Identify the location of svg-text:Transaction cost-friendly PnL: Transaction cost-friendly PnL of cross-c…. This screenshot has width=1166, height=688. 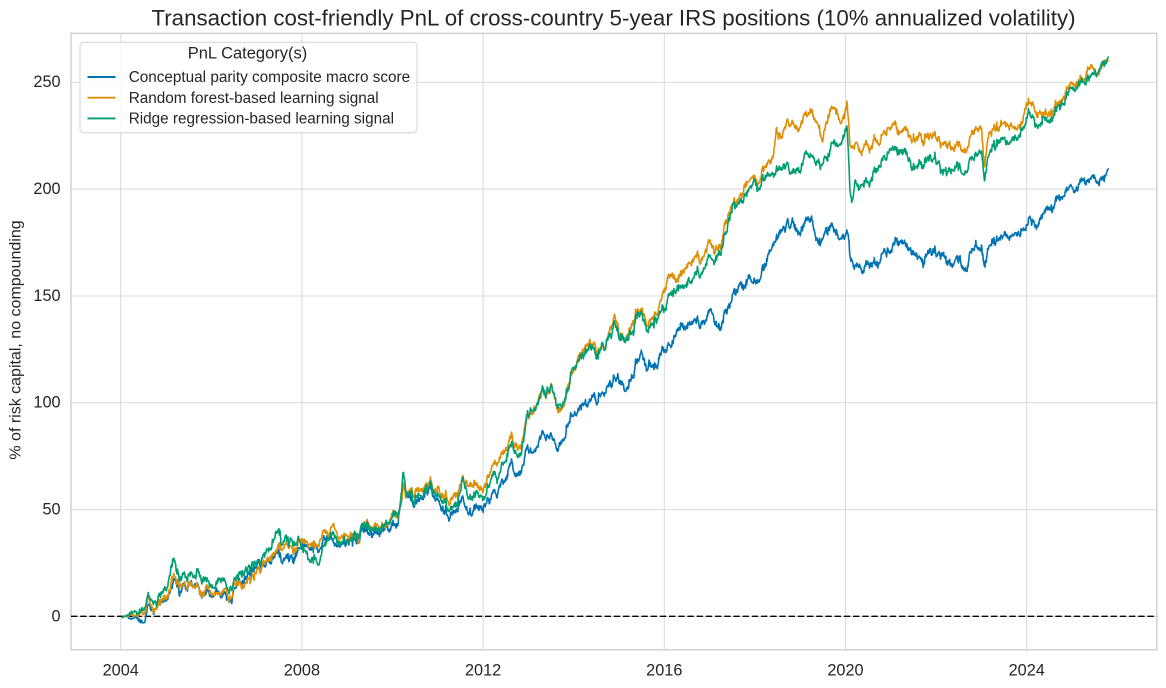
(613, 18).